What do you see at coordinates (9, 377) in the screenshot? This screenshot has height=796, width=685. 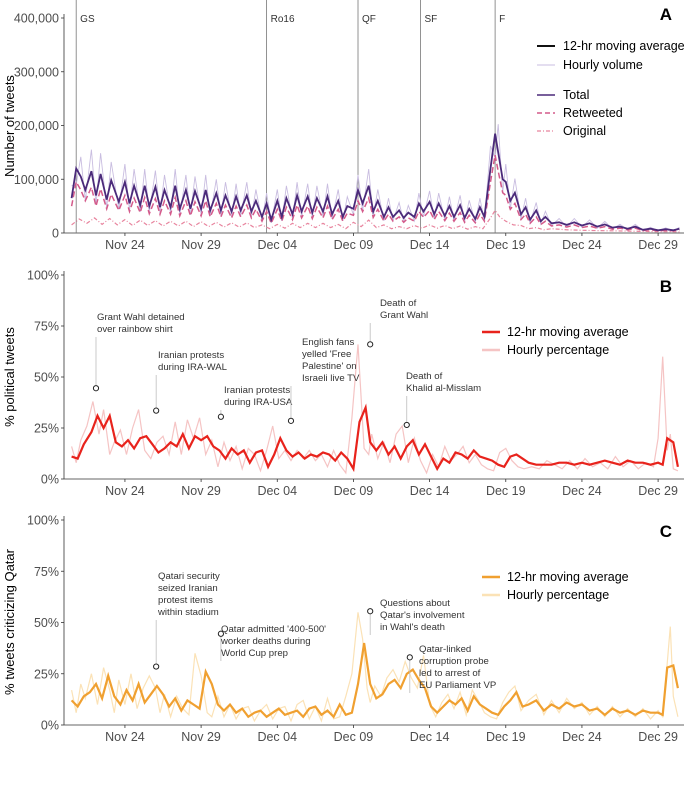 I see `y-axis-title: % political tweets` at bounding box center [9, 377].